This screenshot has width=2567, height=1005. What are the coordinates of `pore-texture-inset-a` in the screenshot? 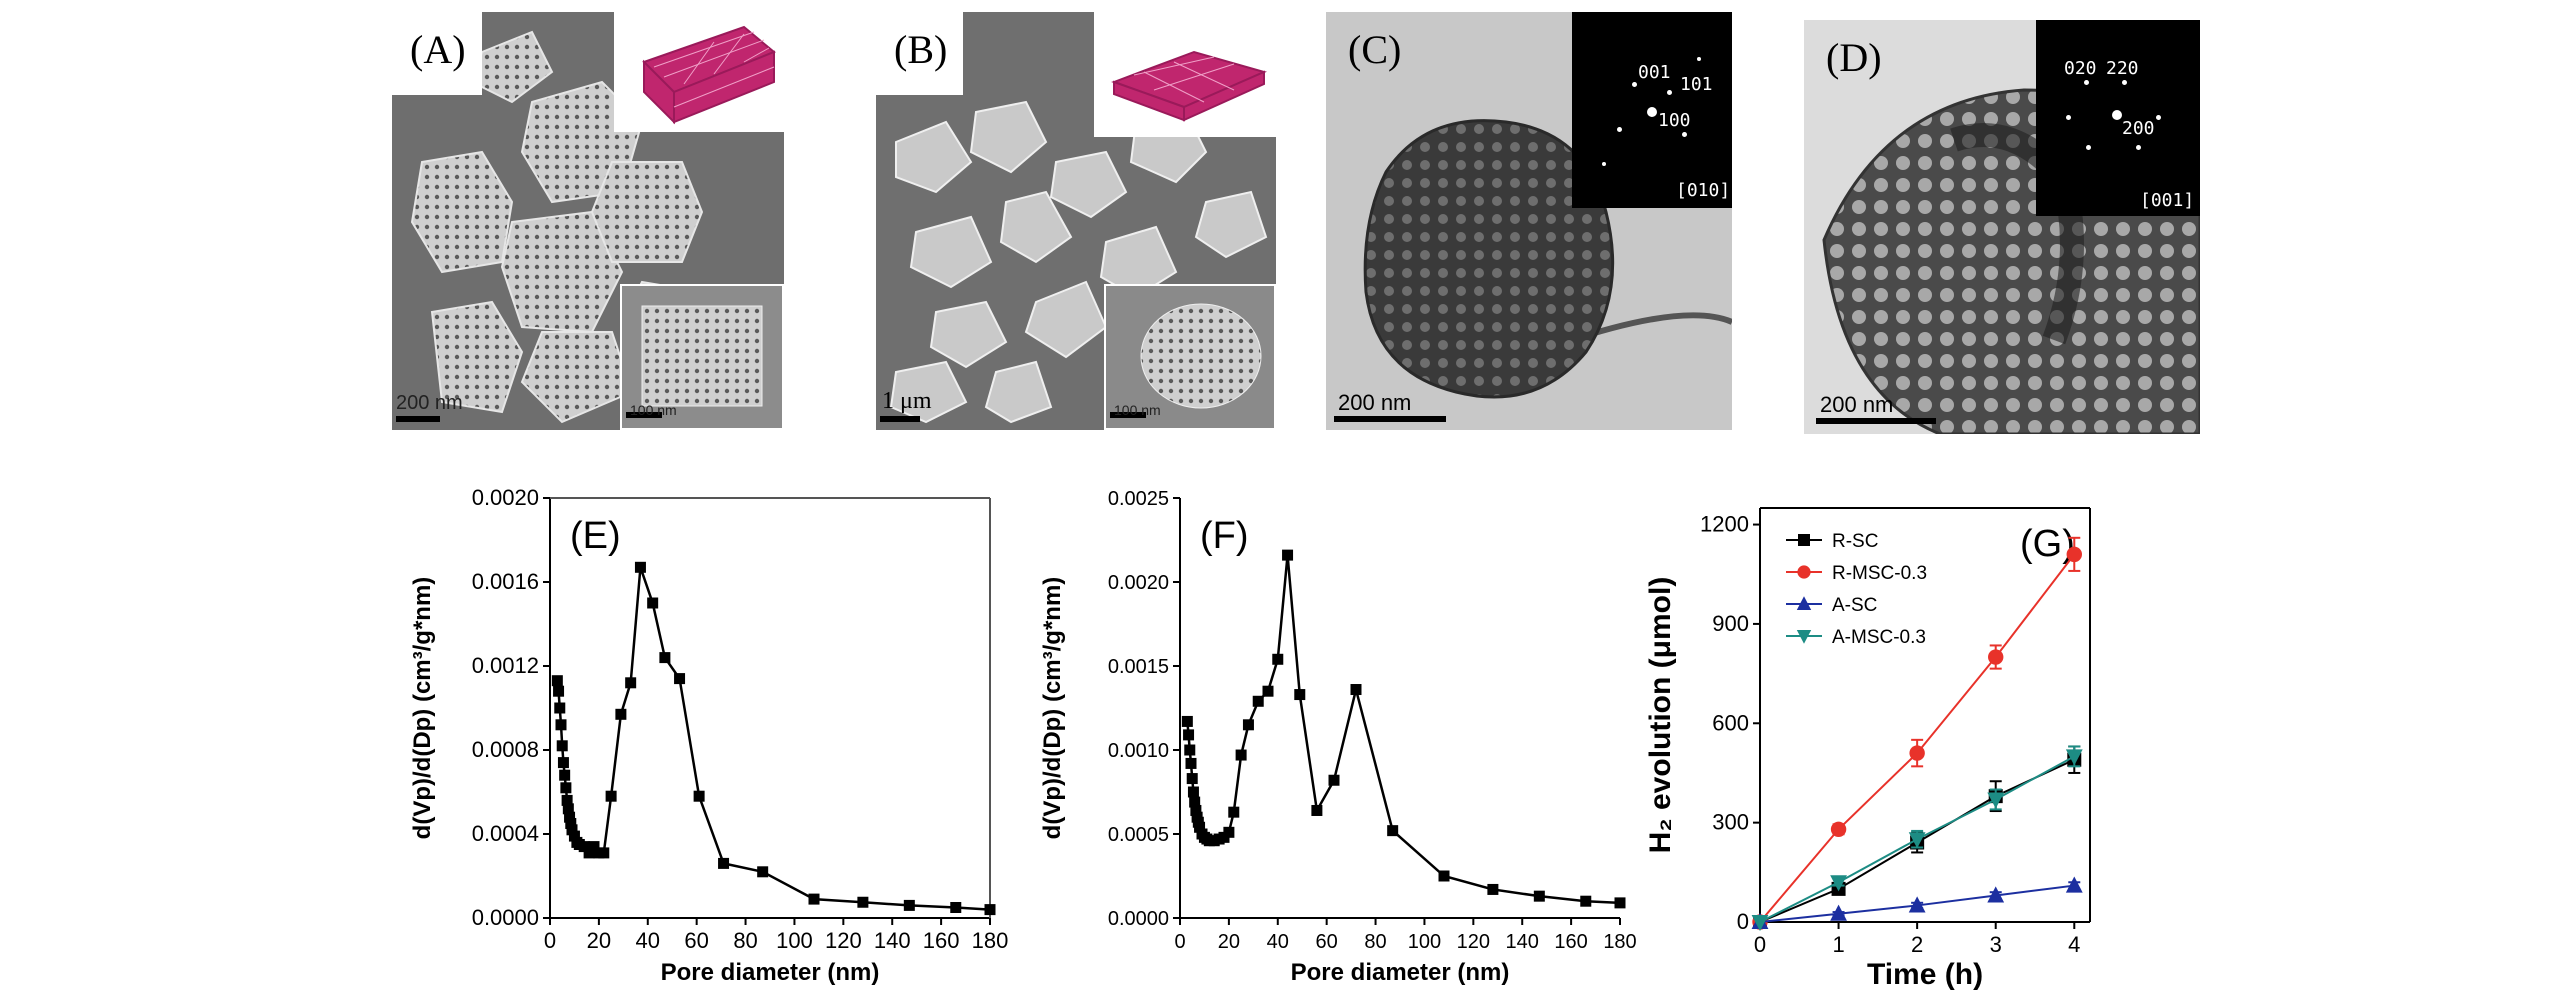 It's located at (702, 356).